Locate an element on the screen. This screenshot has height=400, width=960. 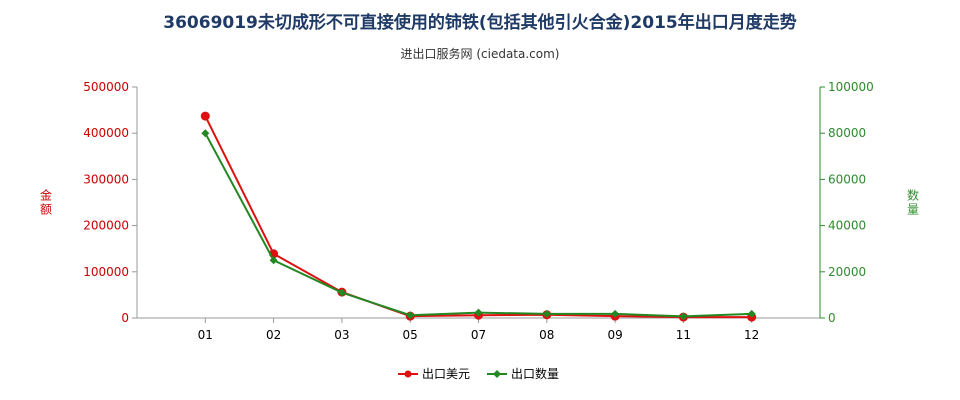
legend-item-export-value: 出口美元 is located at coordinates (434, 374).